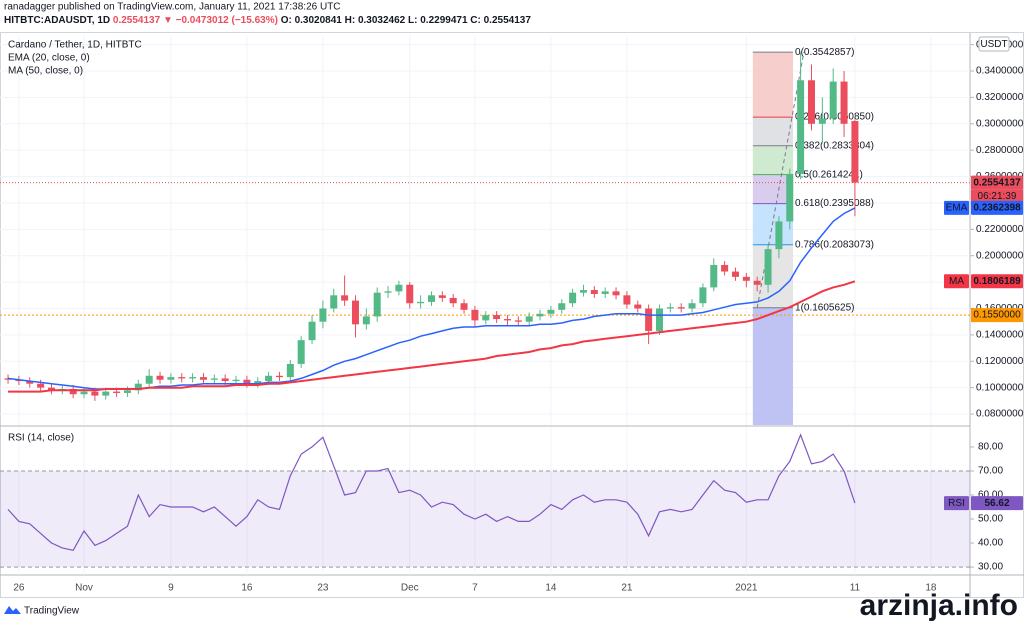 This screenshot has height=624, width=1024. Describe the element at coordinates (1000, 97) in the screenshot. I see `y-tick-label: 0.3200000` at that location.